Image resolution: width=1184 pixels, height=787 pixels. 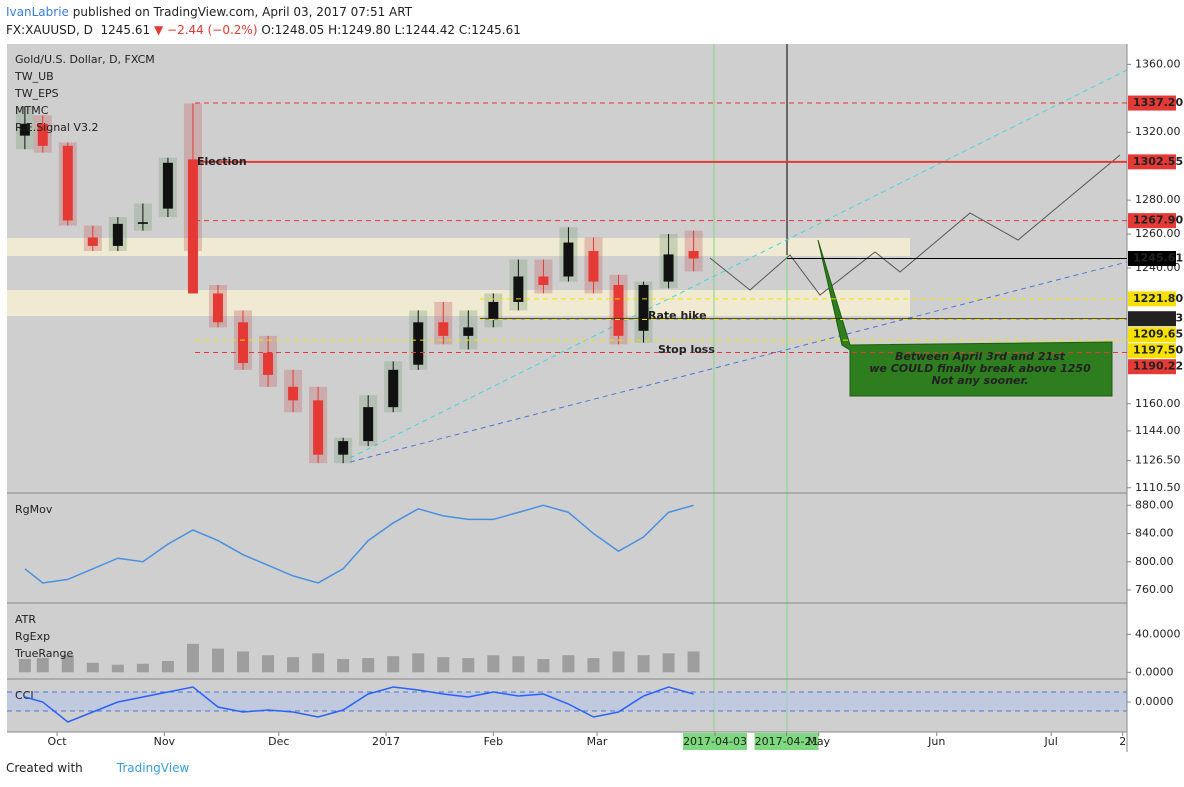 What do you see at coordinates (37, 12) in the screenshot?
I see `author: IvanLabrie` at bounding box center [37, 12].